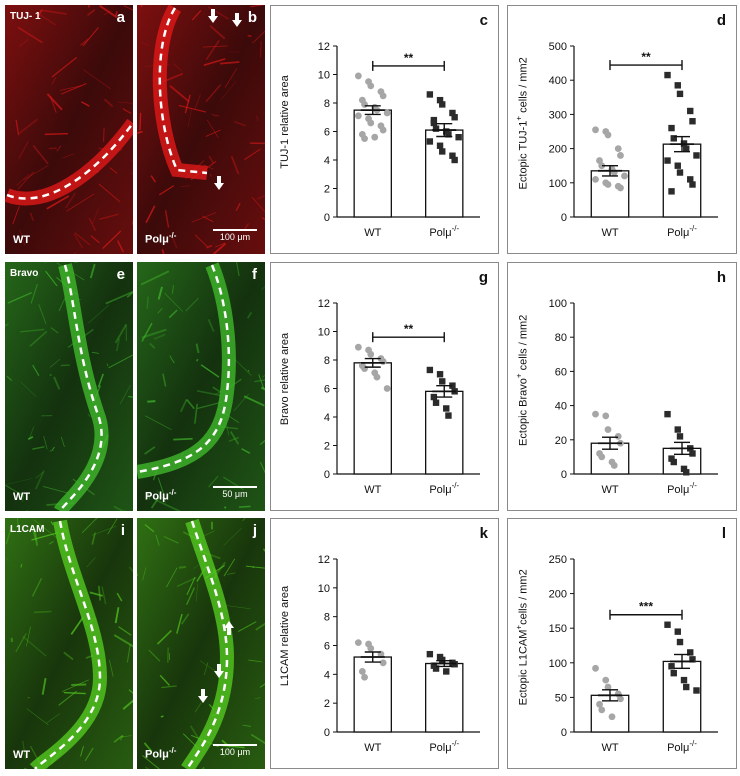 This screenshot has height=776, width=740. I want to click on significance-stars: **, so click(409, 58).